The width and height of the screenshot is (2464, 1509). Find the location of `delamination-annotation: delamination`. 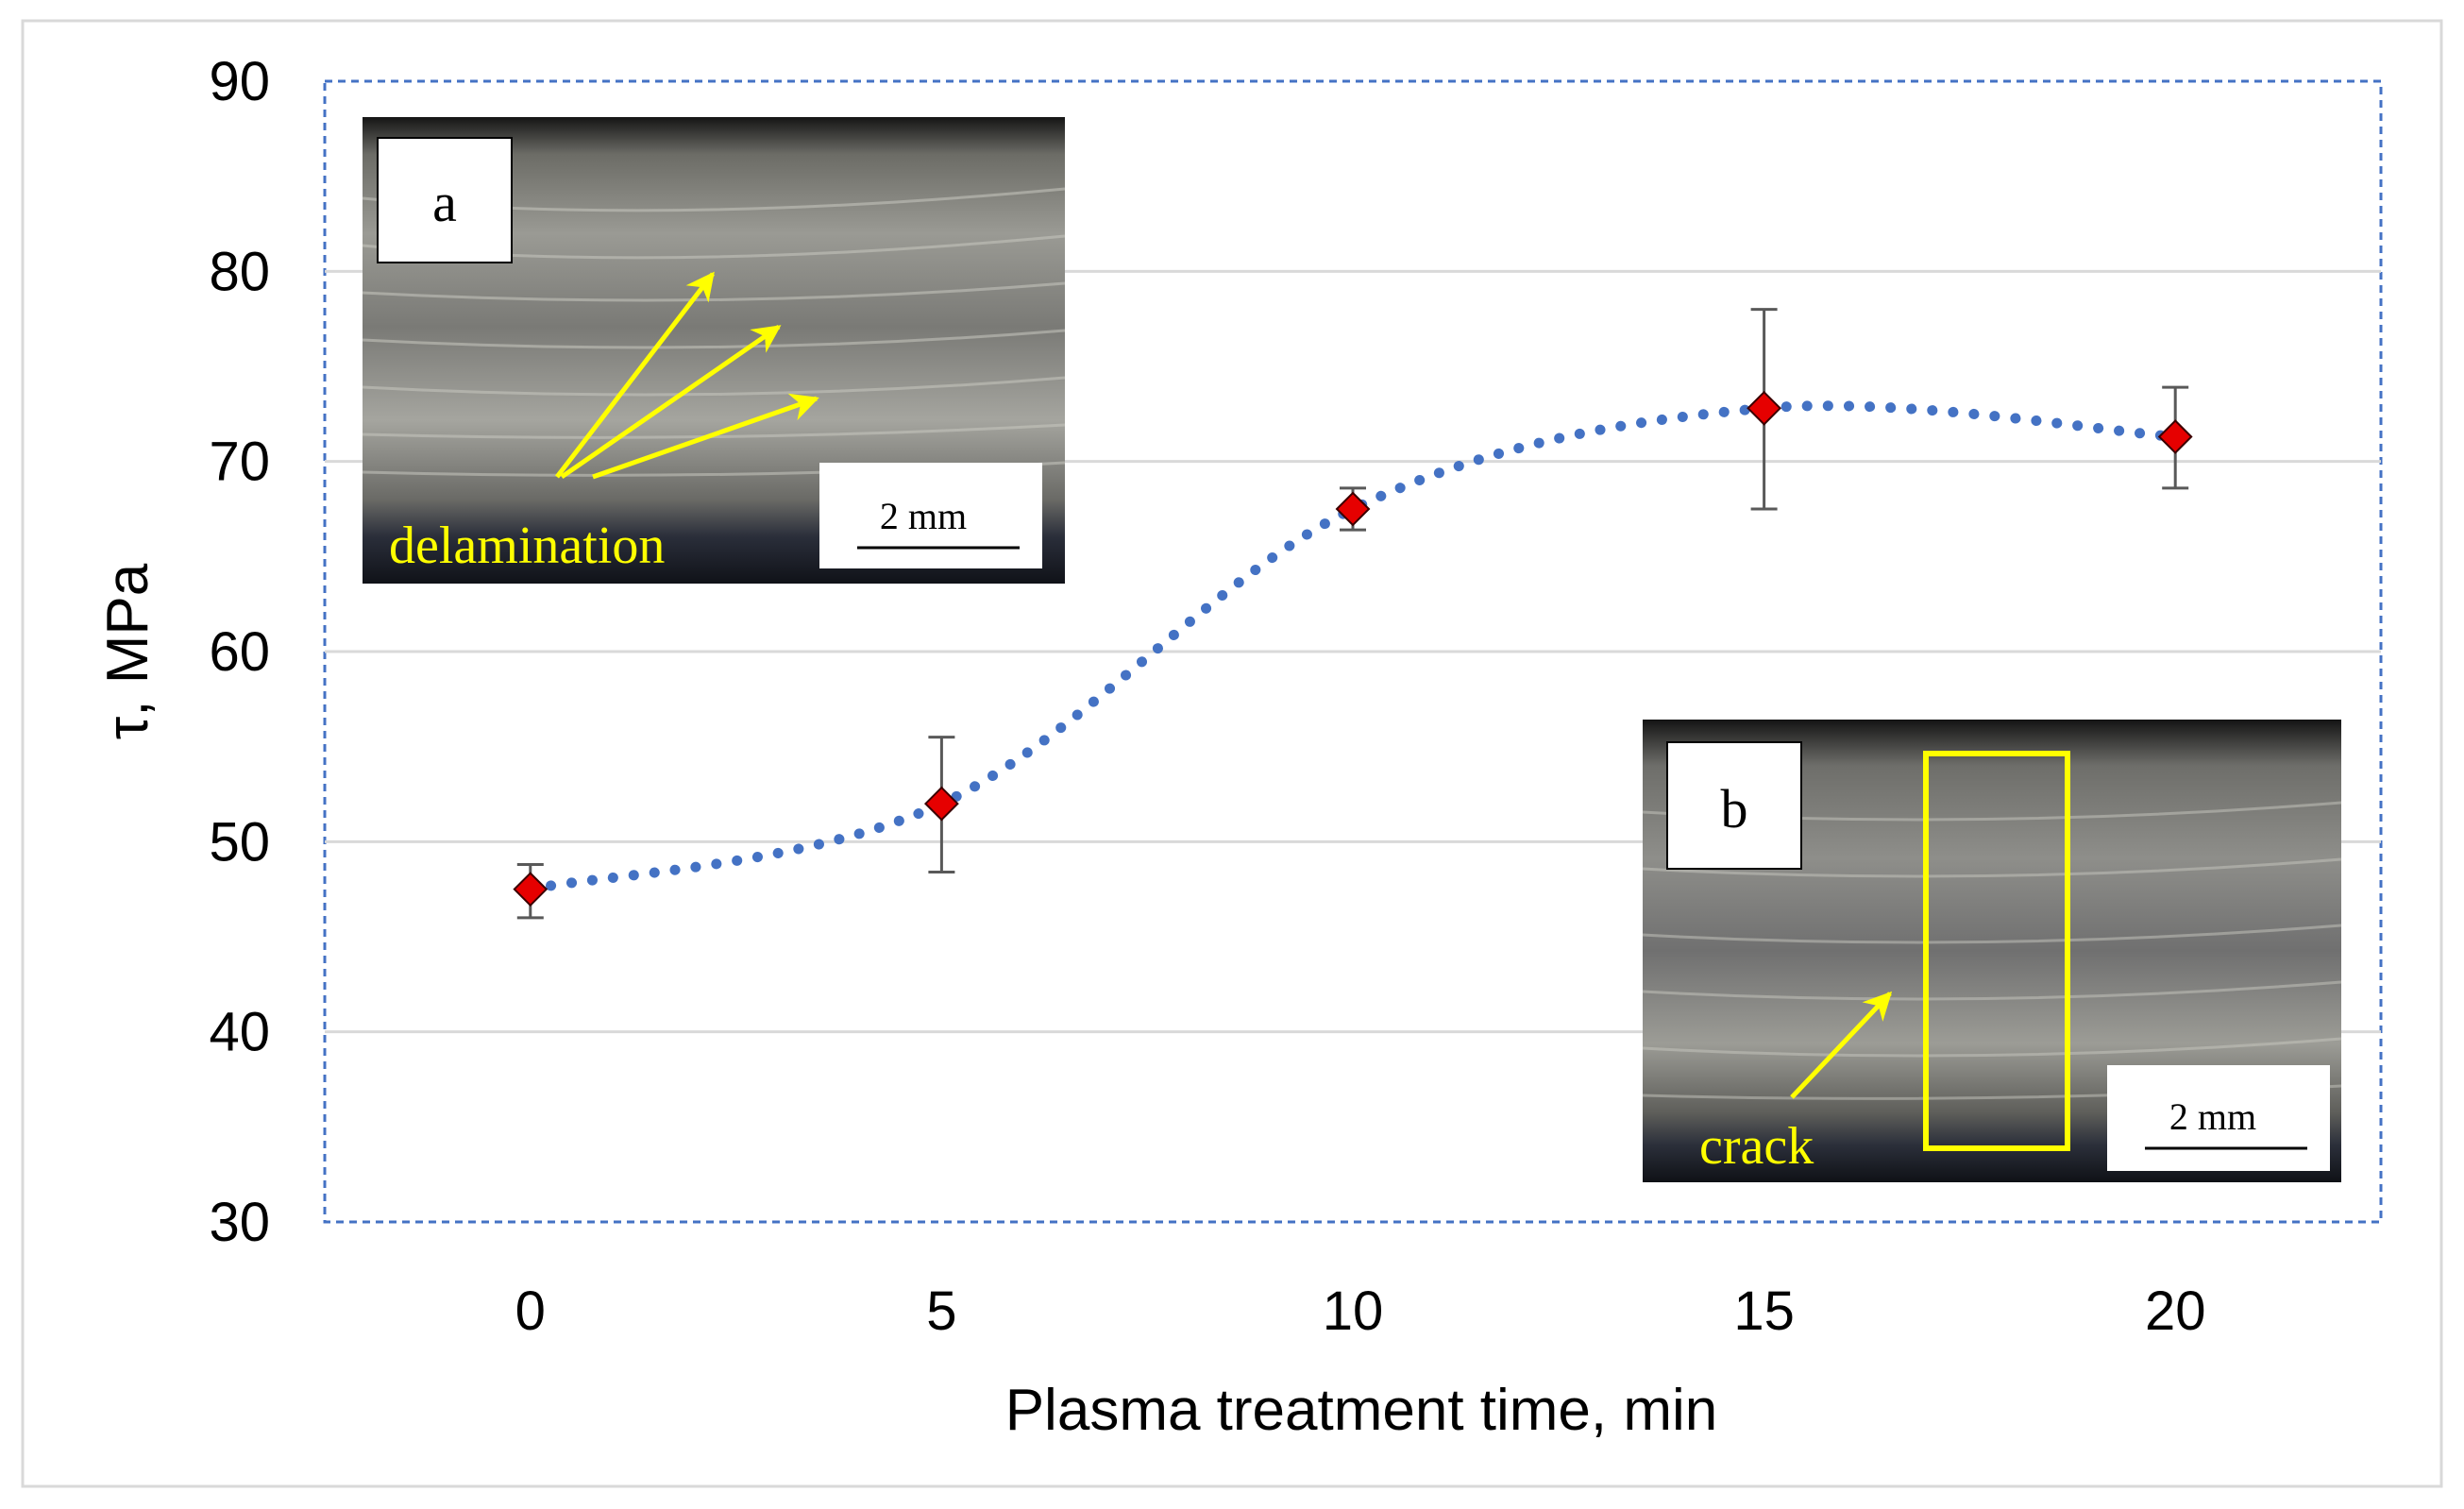

delamination-annotation: delamination is located at coordinates (527, 546).